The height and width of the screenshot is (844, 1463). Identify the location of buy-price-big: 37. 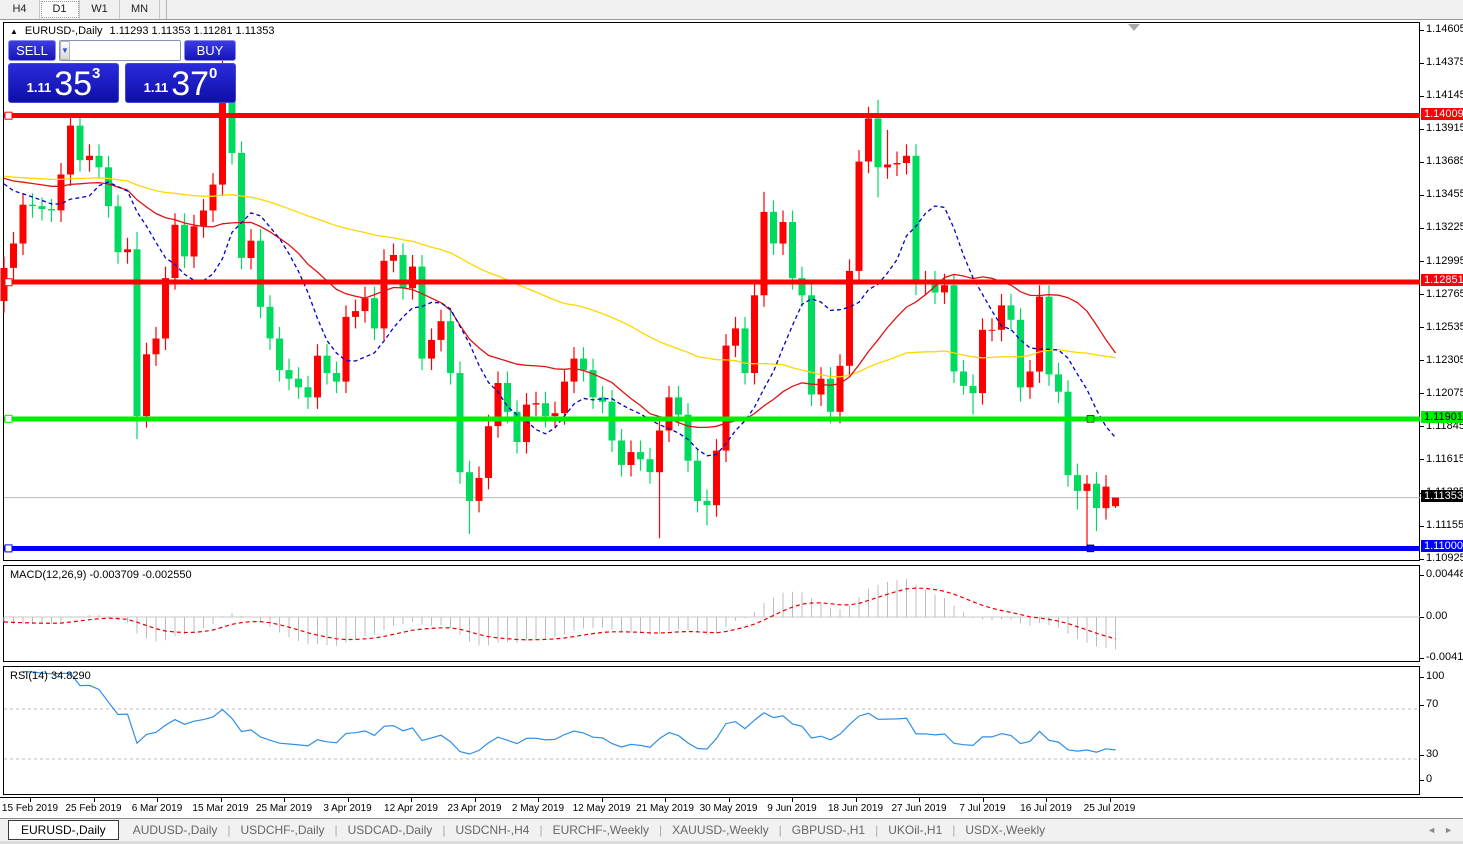
(190, 84).